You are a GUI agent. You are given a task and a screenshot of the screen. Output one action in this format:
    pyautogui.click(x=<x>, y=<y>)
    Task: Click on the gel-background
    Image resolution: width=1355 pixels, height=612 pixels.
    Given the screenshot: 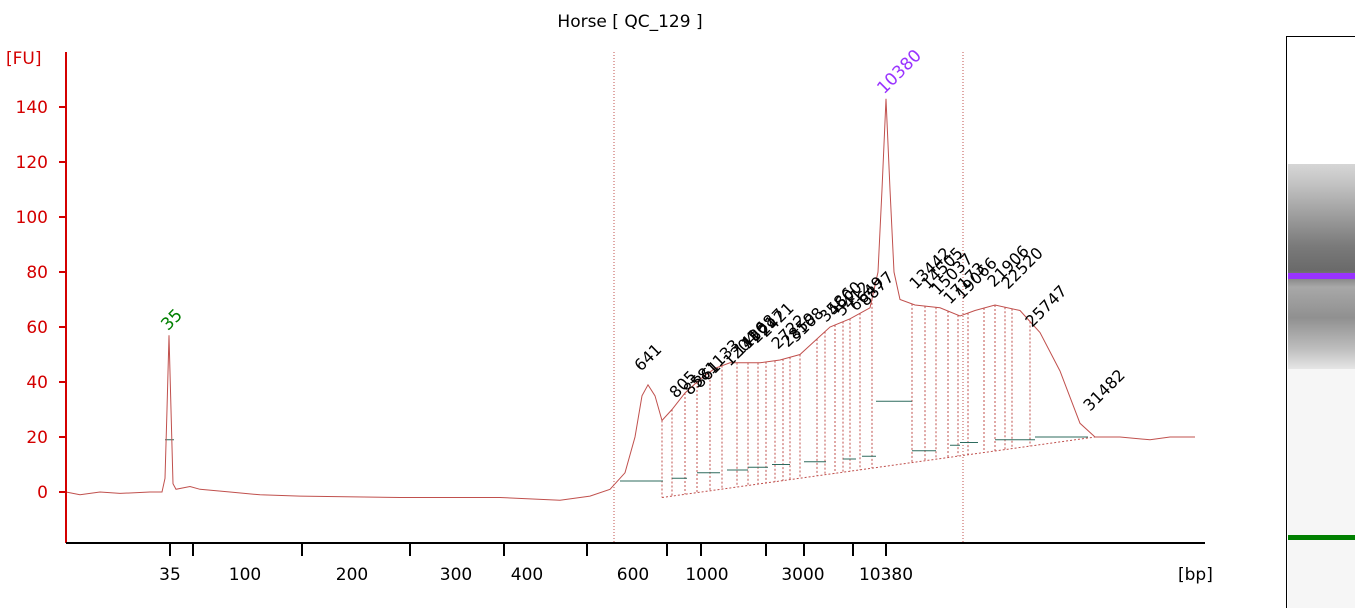 What is the action you would take?
    pyautogui.click(x=1321, y=489)
    